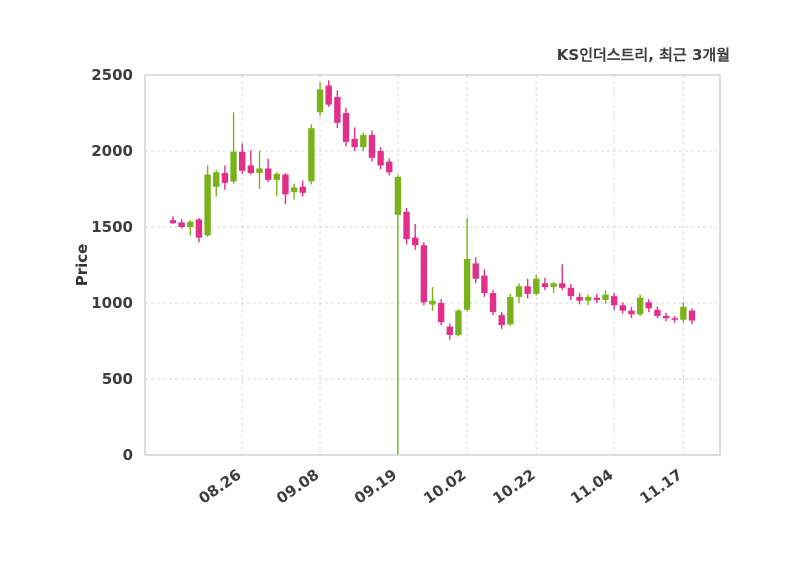 The width and height of the screenshot is (800, 575). Describe the element at coordinates (643, 55) in the screenshot. I see `chart-title: KS인더스트리, 최근 3개월` at that location.